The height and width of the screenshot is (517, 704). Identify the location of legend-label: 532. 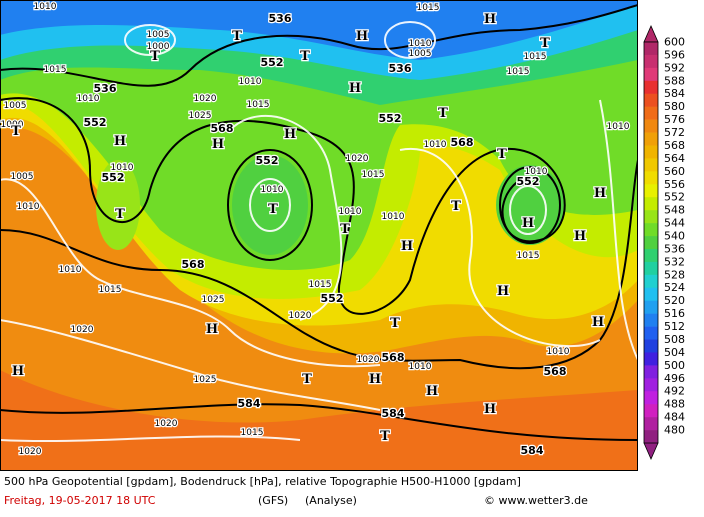
(674, 261).